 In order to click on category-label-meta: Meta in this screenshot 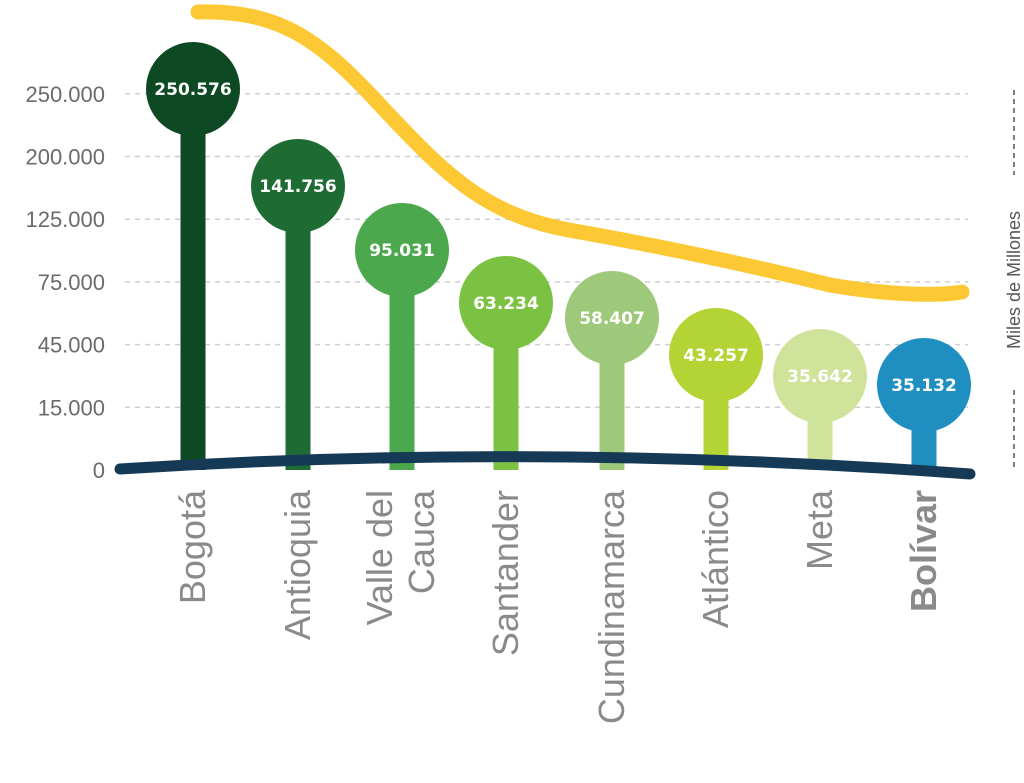, I will do `click(819, 529)`.